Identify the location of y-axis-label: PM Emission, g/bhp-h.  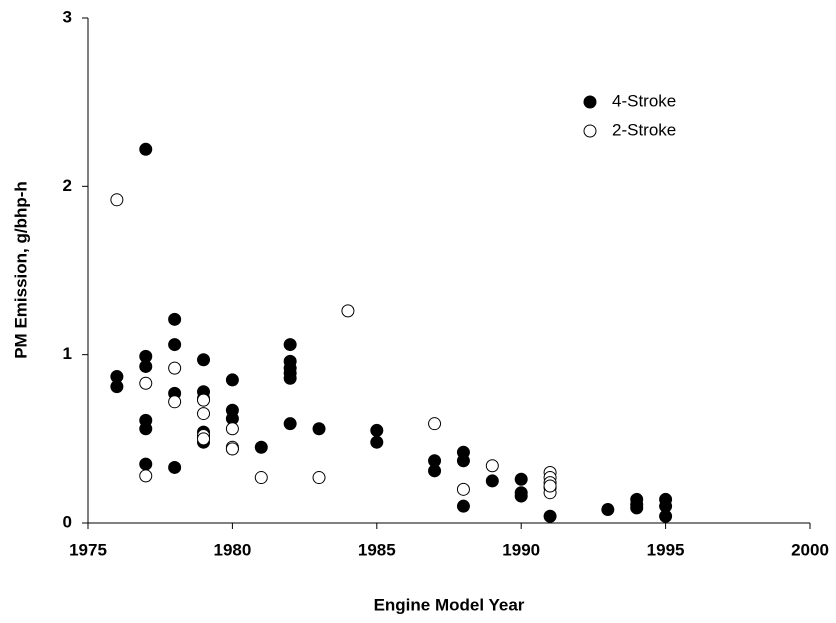
(20, 270).